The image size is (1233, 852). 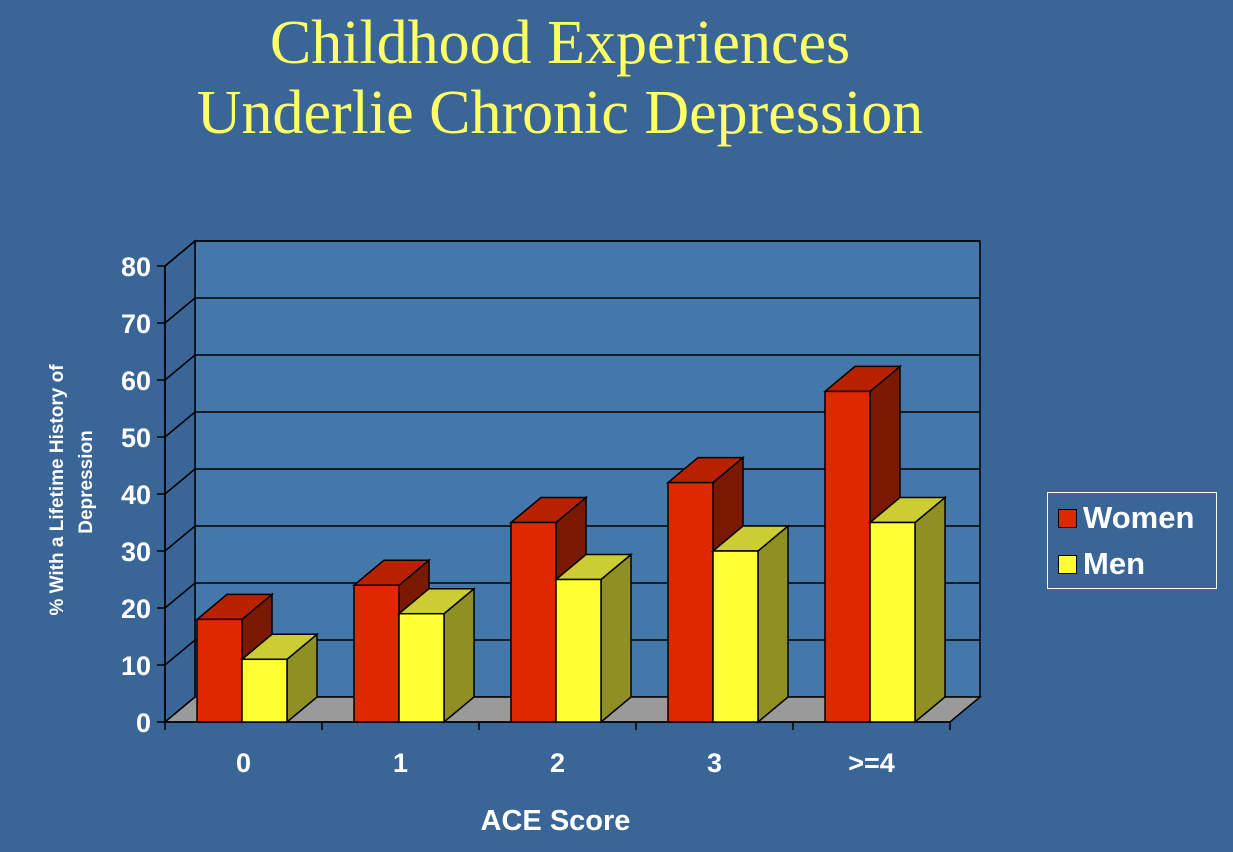 What do you see at coordinates (136, 495) in the screenshot?
I see `y-tick-label: 40` at bounding box center [136, 495].